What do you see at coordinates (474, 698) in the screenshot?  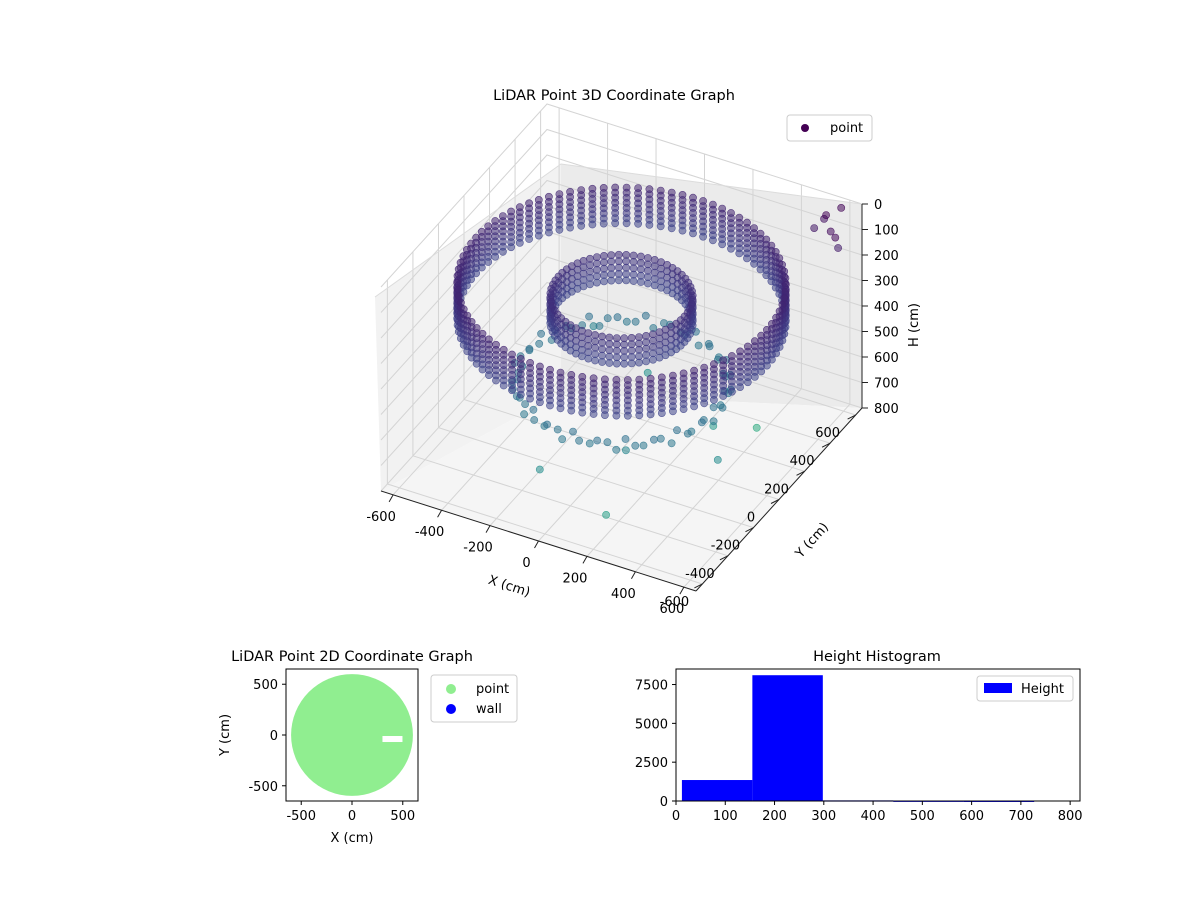 I see `legend-2d: point wall` at bounding box center [474, 698].